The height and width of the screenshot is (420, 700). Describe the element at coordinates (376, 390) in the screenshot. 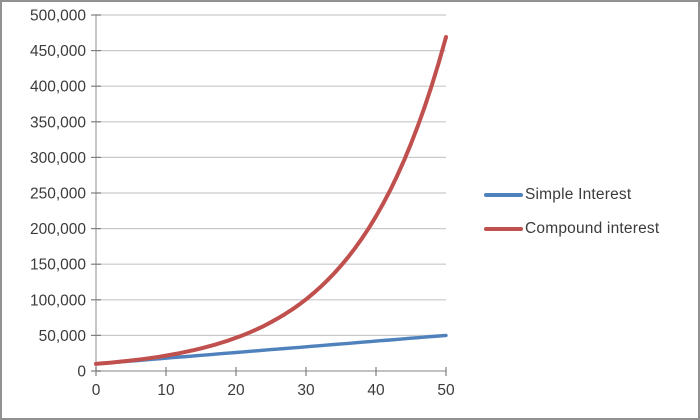

I see `x-axis-tick-label: 40` at that location.